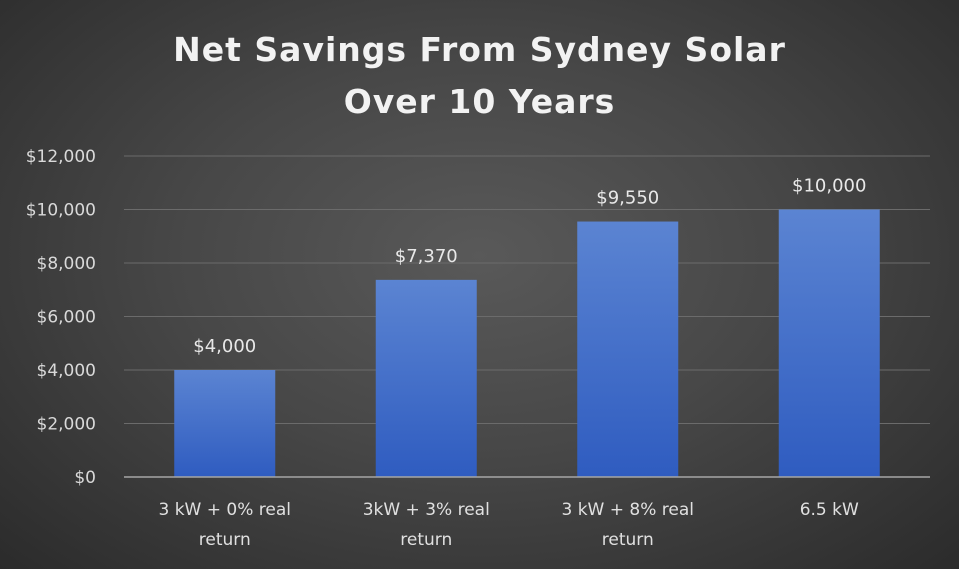 The image size is (959, 569). I want to click on y-tick-label: $8,000, so click(66, 264).